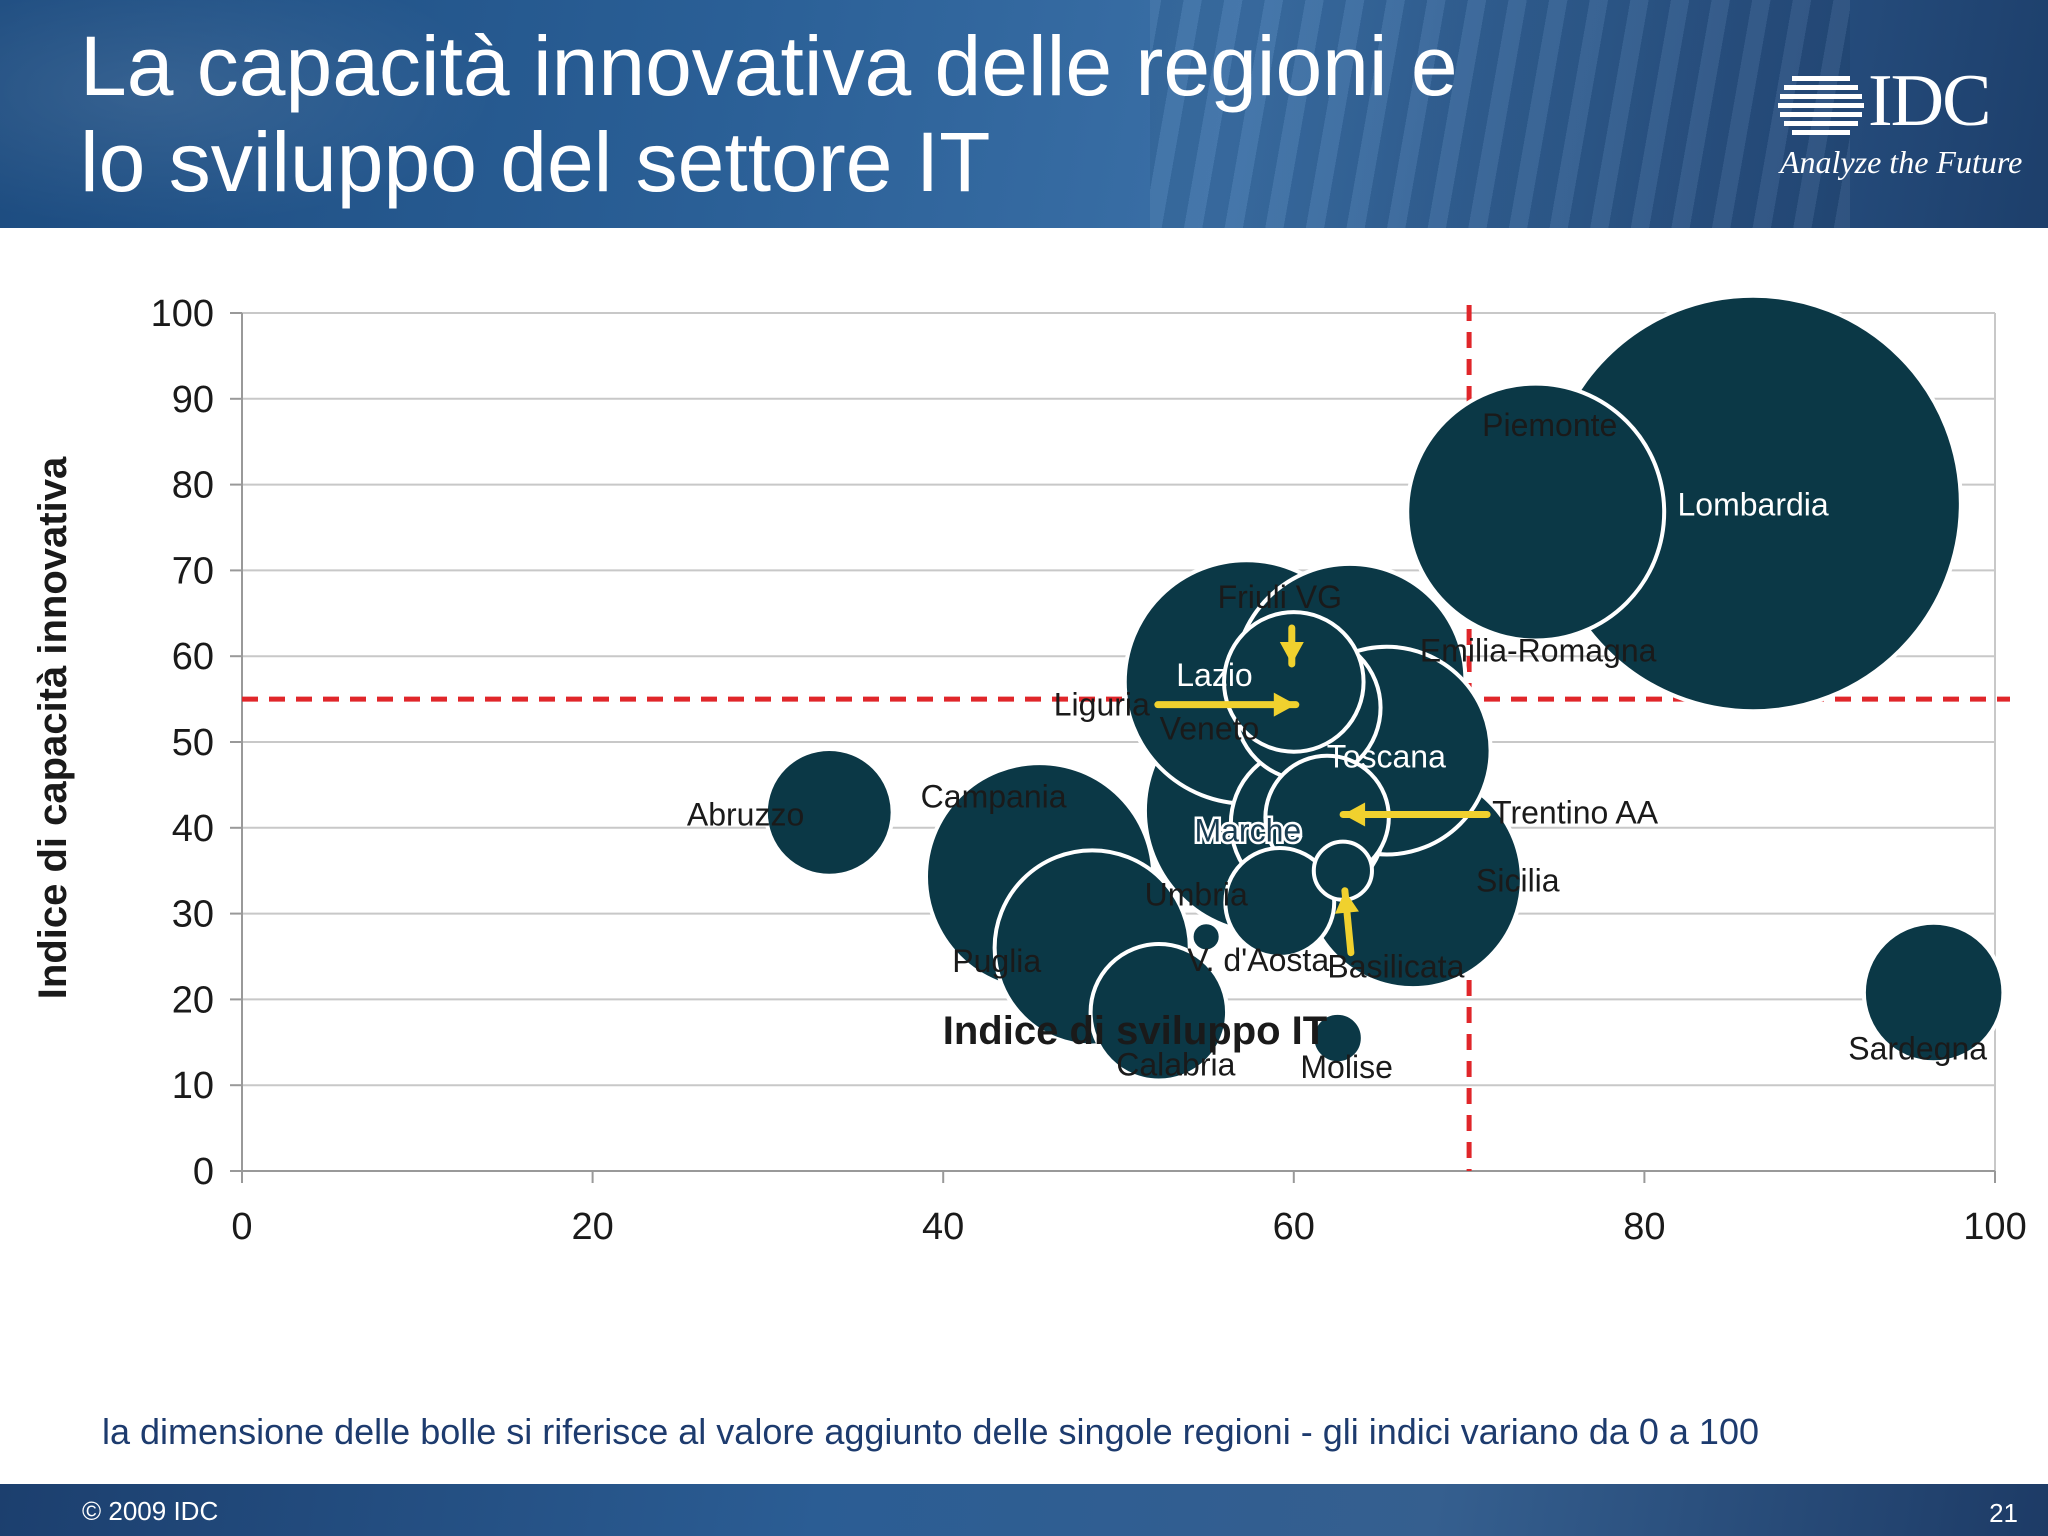  What do you see at coordinates (1135, 1031) in the screenshot?
I see `x-axis-title: Indice di sviluppo IT` at bounding box center [1135, 1031].